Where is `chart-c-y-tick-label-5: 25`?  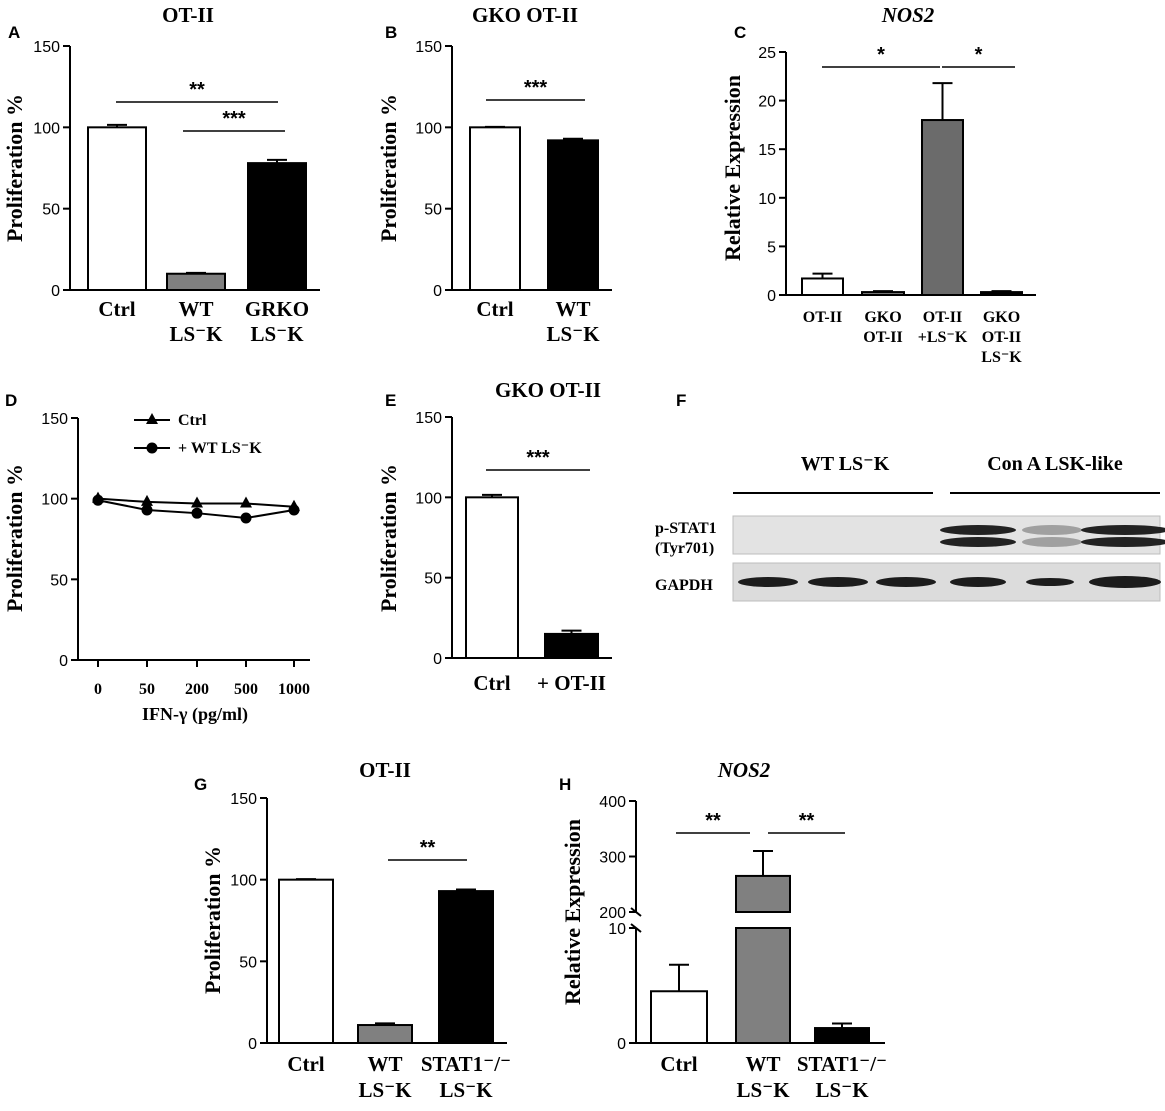
chart-c-y-tick-label-5: 25 is located at coordinates (767, 53).